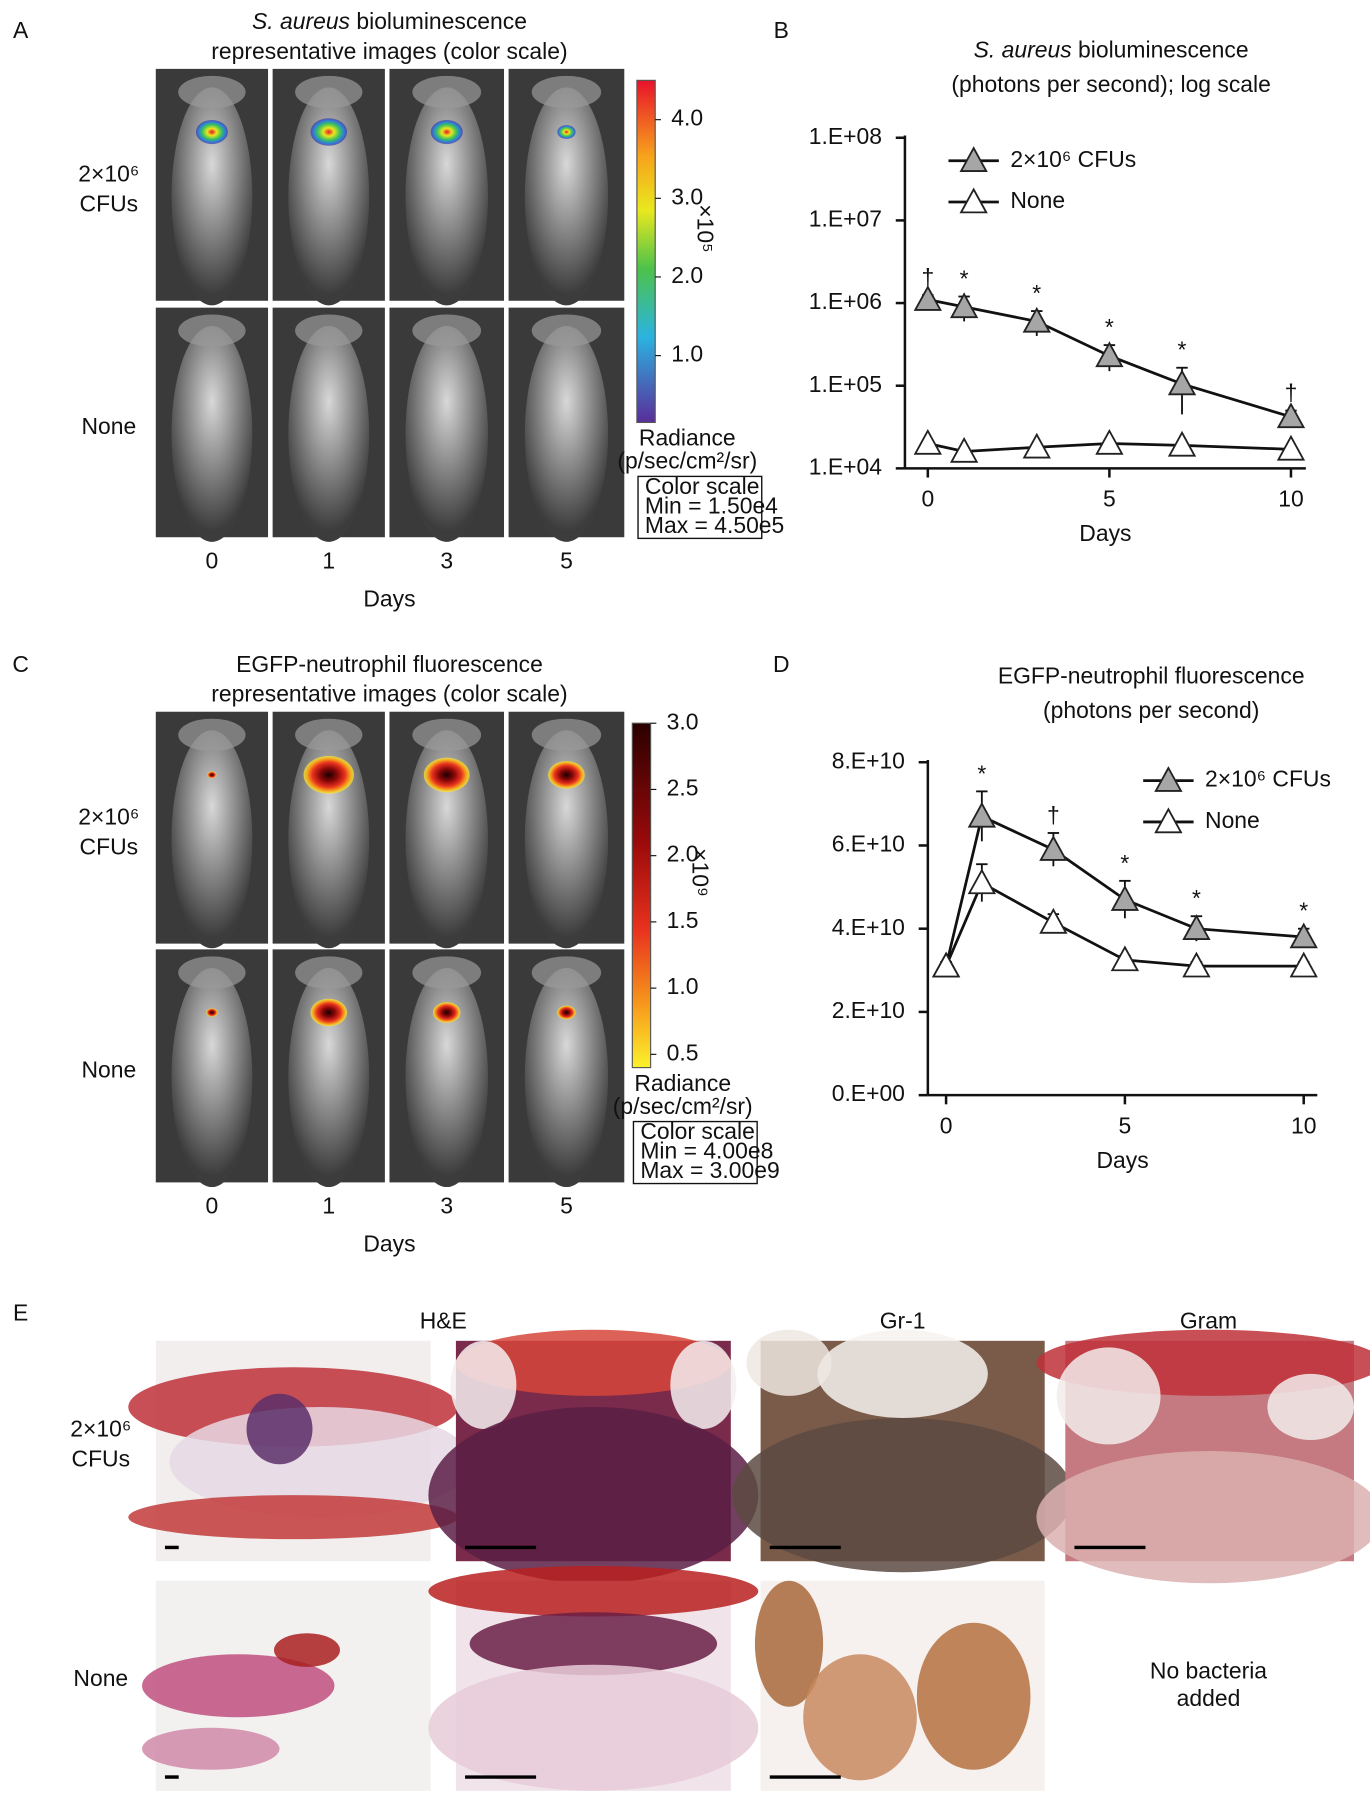 The height and width of the screenshot is (1800, 1370). Describe the element at coordinates (1151, 710) in the screenshot. I see `chart-subtitle: (photons per second)` at that location.